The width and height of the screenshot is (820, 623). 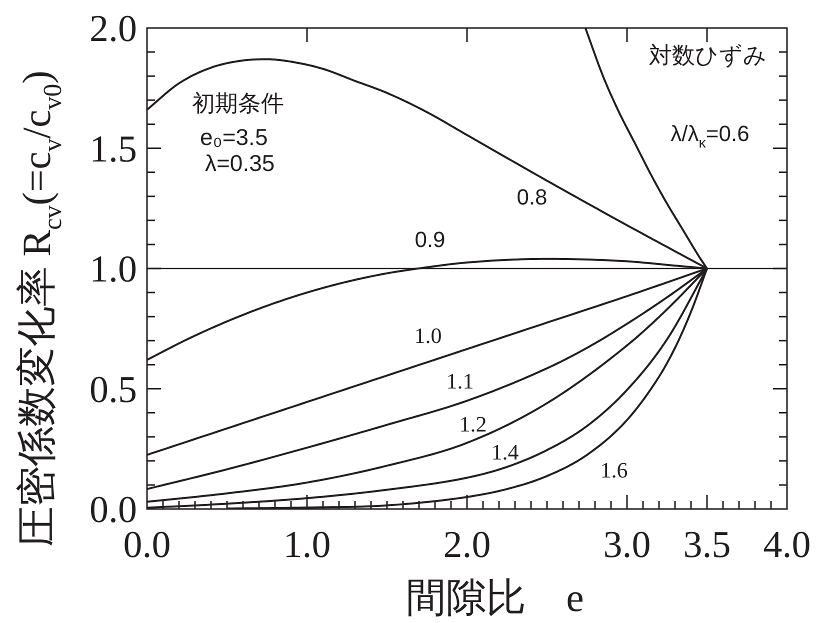 What do you see at coordinates (234, 137) in the screenshot?
I see `annotation: e₀=3.5` at bounding box center [234, 137].